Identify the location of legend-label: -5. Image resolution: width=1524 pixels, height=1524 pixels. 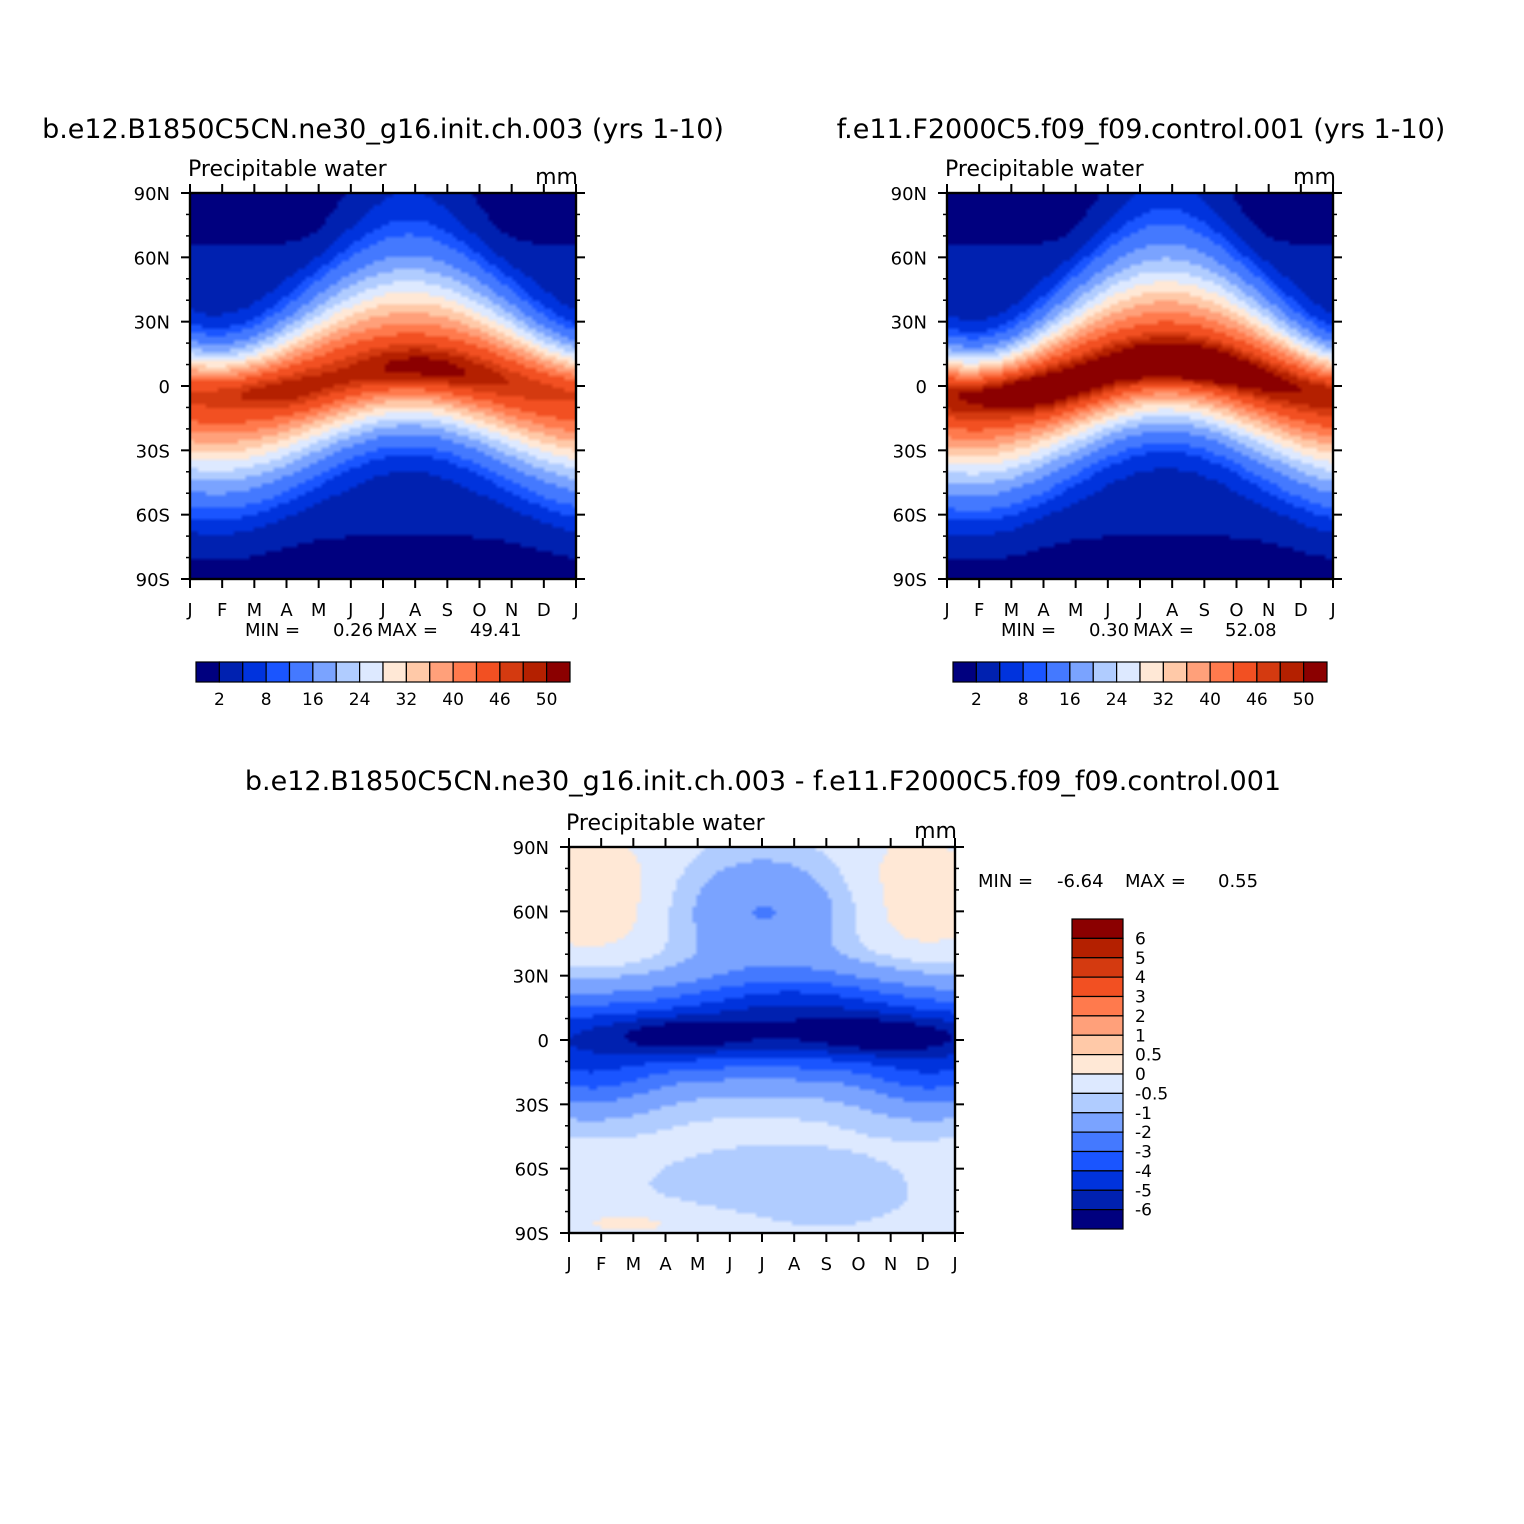
(1143, 1191).